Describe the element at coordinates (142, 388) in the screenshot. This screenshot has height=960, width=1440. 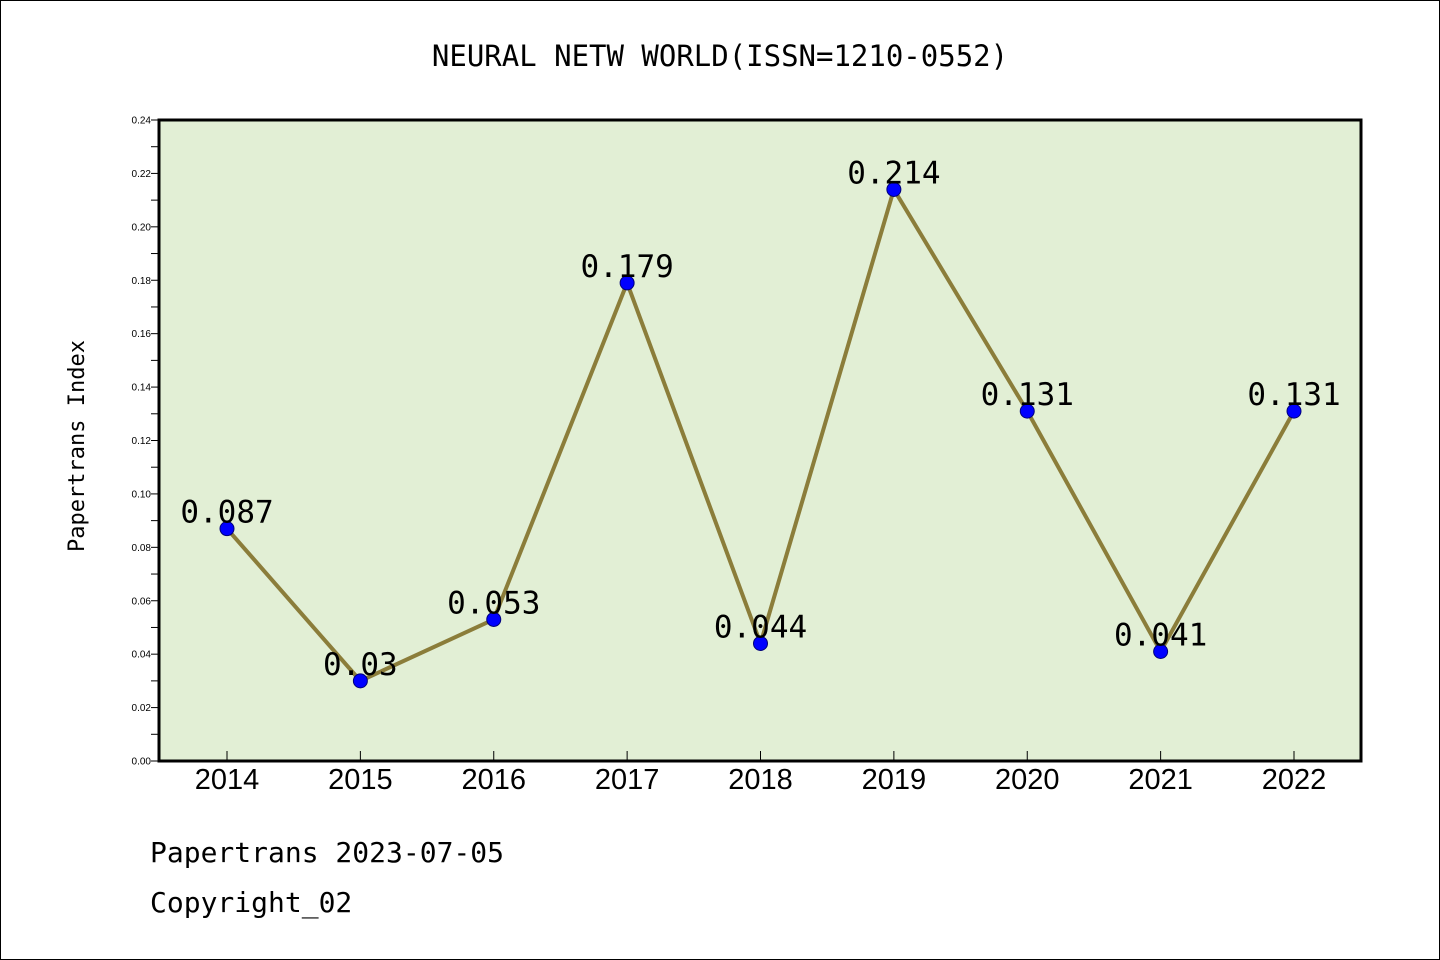
I see `y-tick-label: 0.14` at that location.